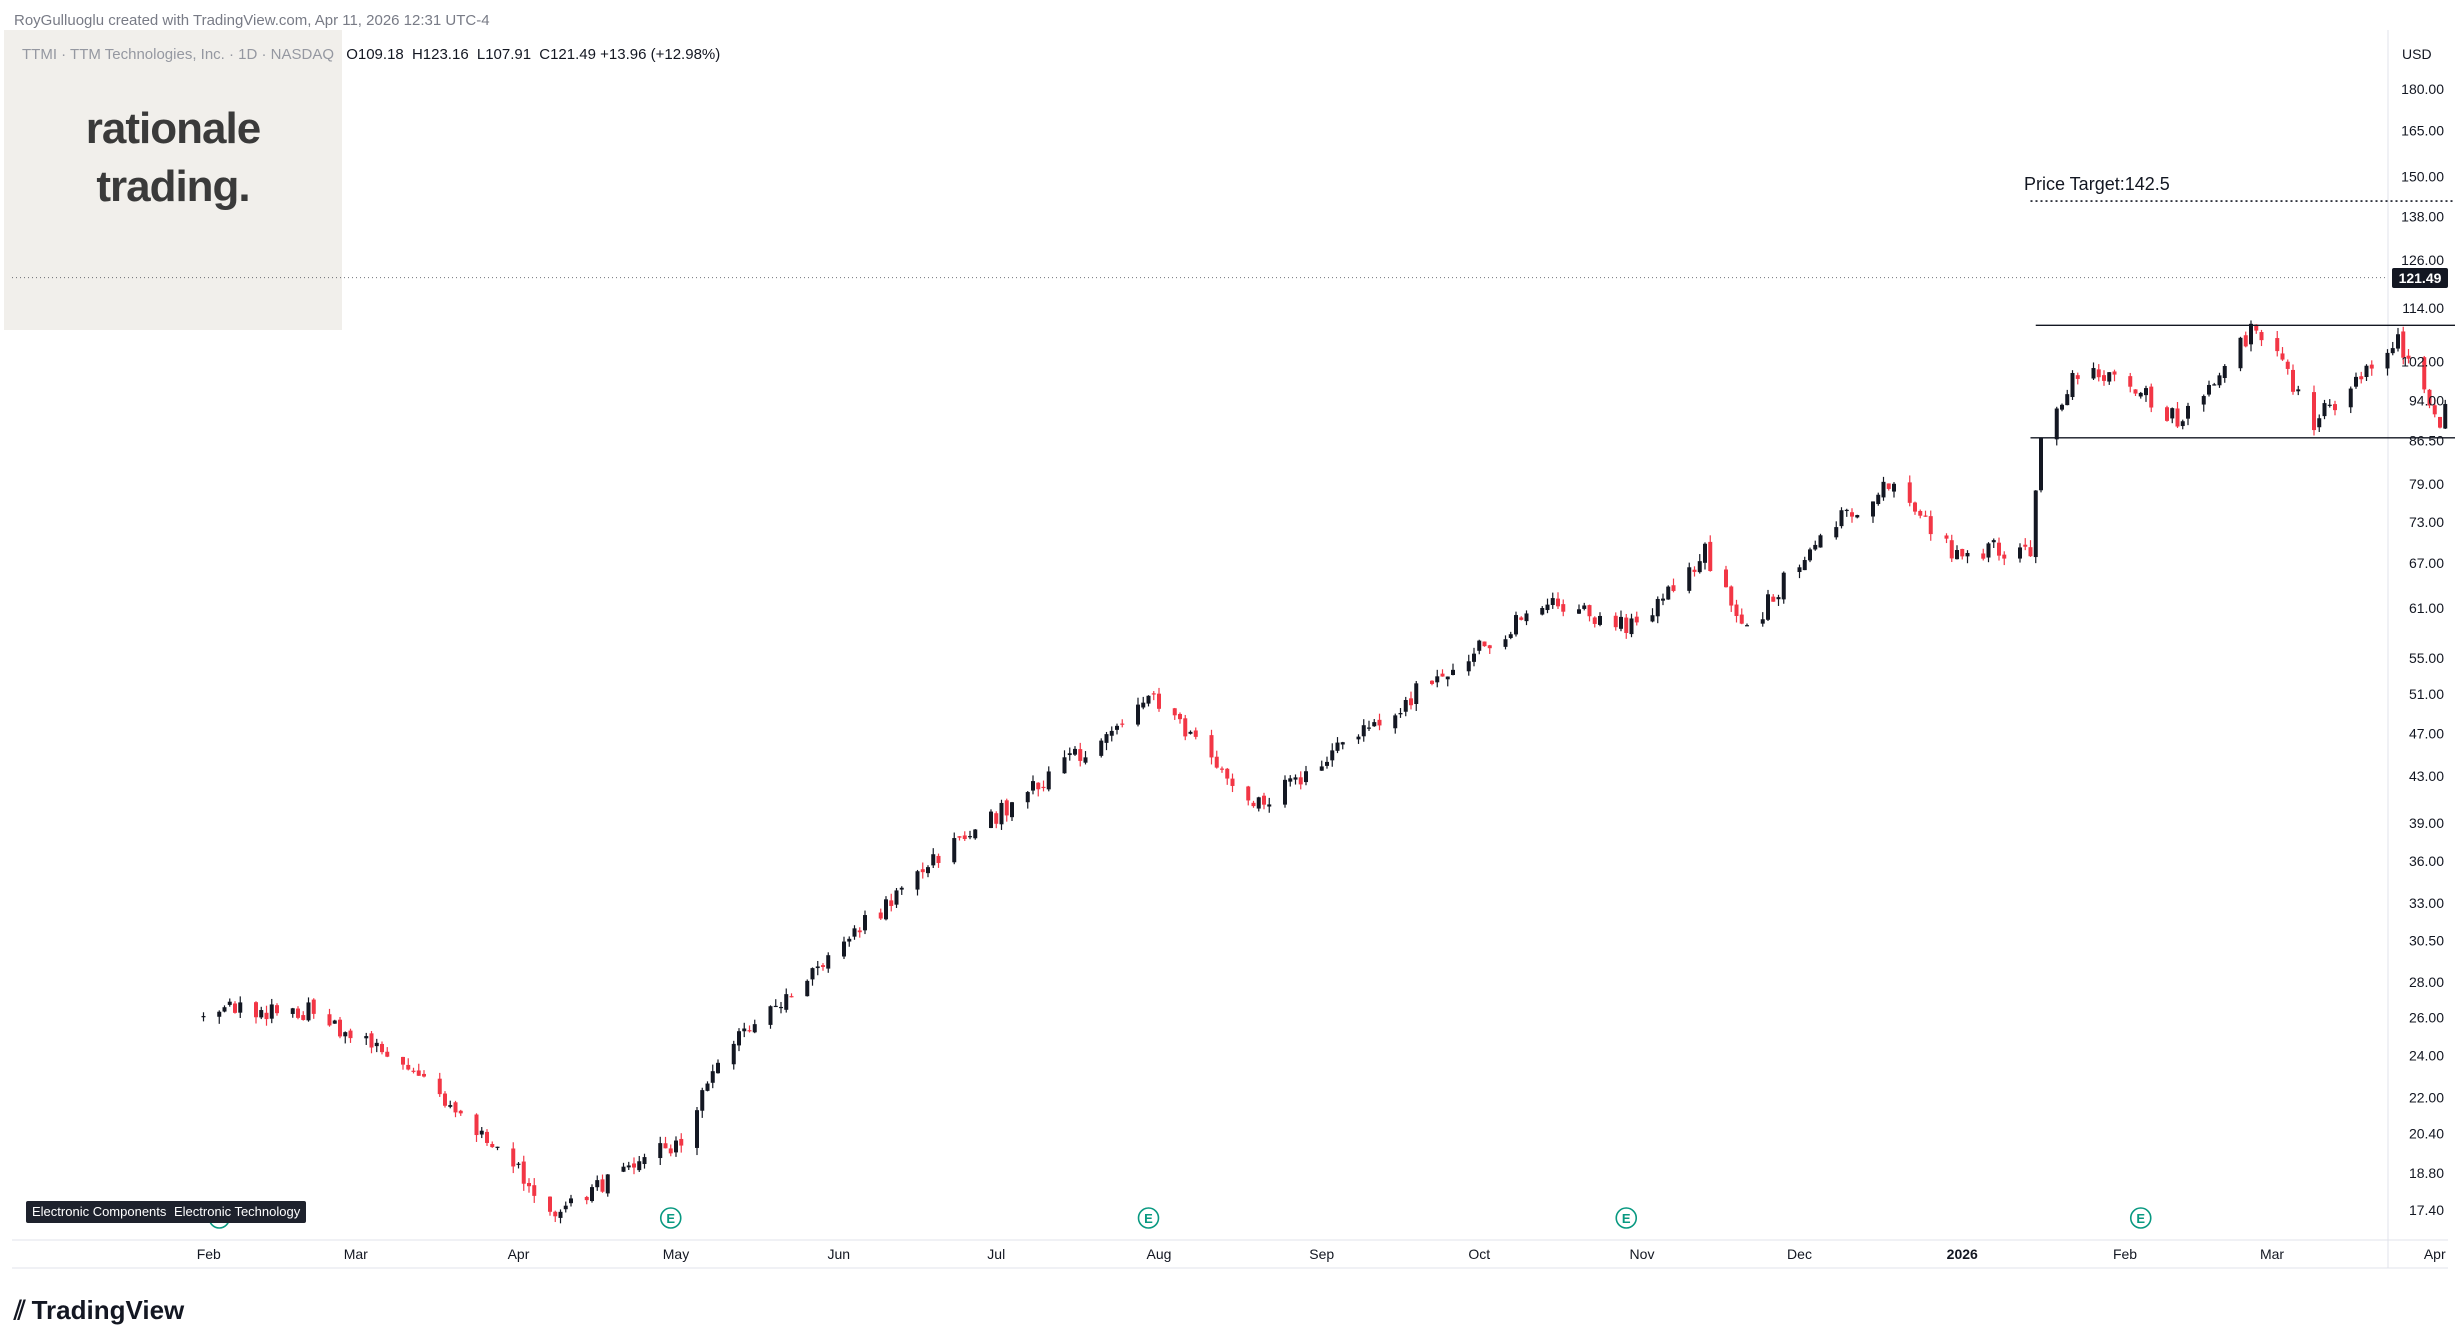 This screenshot has height=1340, width=2455. What do you see at coordinates (2422, 89) in the screenshot?
I see `y-tick-label: 180.00` at bounding box center [2422, 89].